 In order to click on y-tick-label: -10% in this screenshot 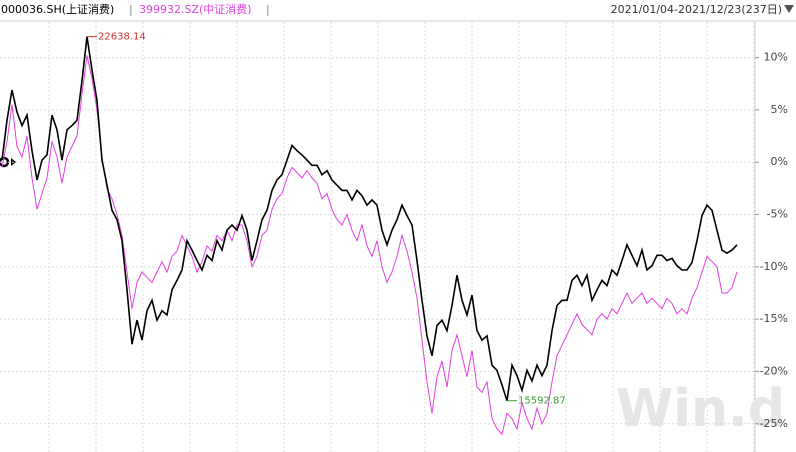, I will do `click(774, 266)`.